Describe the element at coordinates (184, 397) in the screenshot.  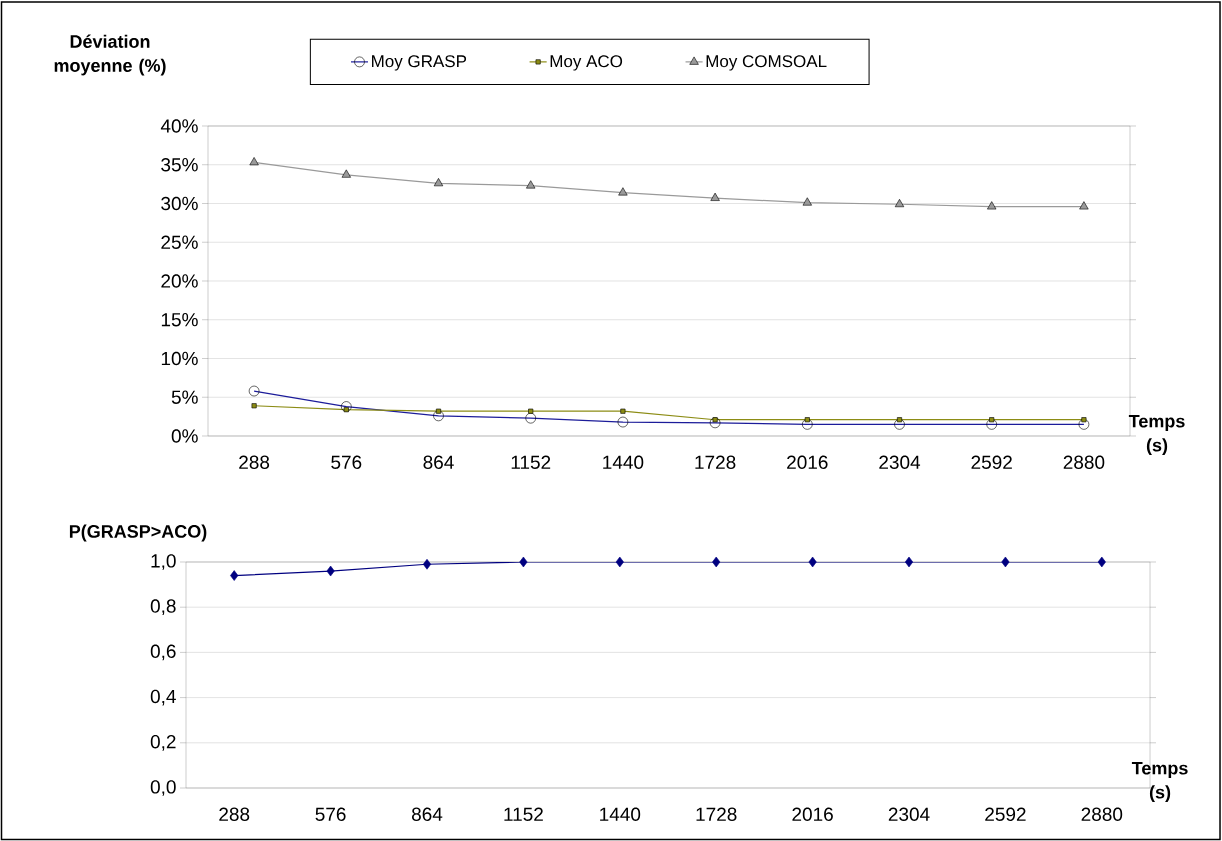
I see `y-tick-label: 5%` at that location.